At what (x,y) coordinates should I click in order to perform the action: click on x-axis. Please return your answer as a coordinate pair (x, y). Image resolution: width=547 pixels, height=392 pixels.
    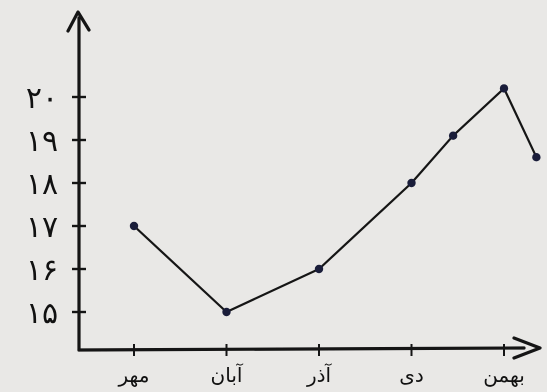
    Looking at the image, I should click on (301, 349).